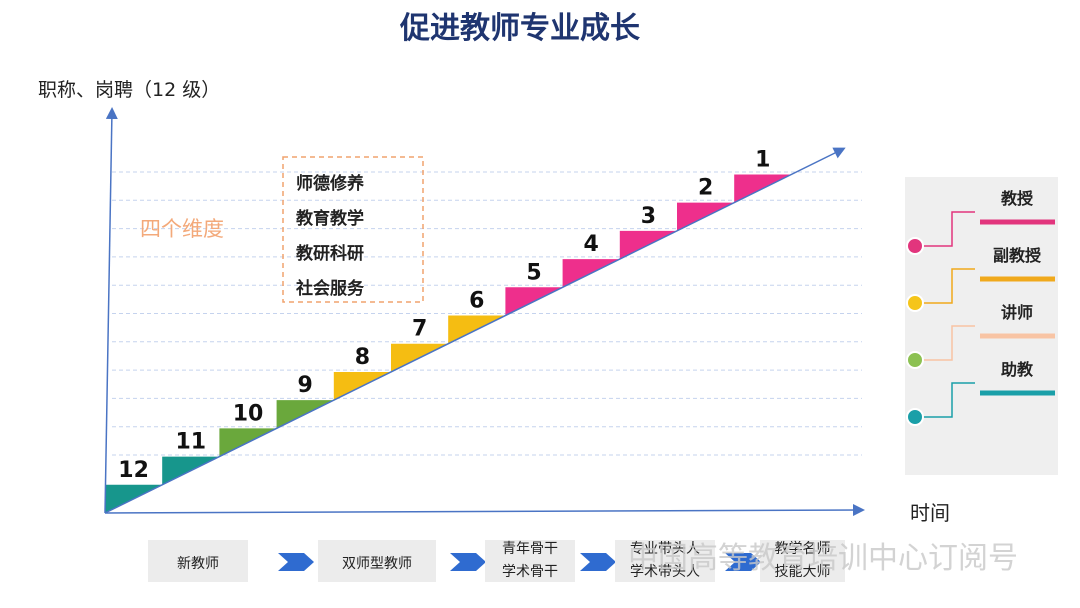 The width and height of the screenshot is (1080, 608). What do you see at coordinates (981, 326) in the screenshot?
I see `rank-panel` at bounding box center [981, 326].